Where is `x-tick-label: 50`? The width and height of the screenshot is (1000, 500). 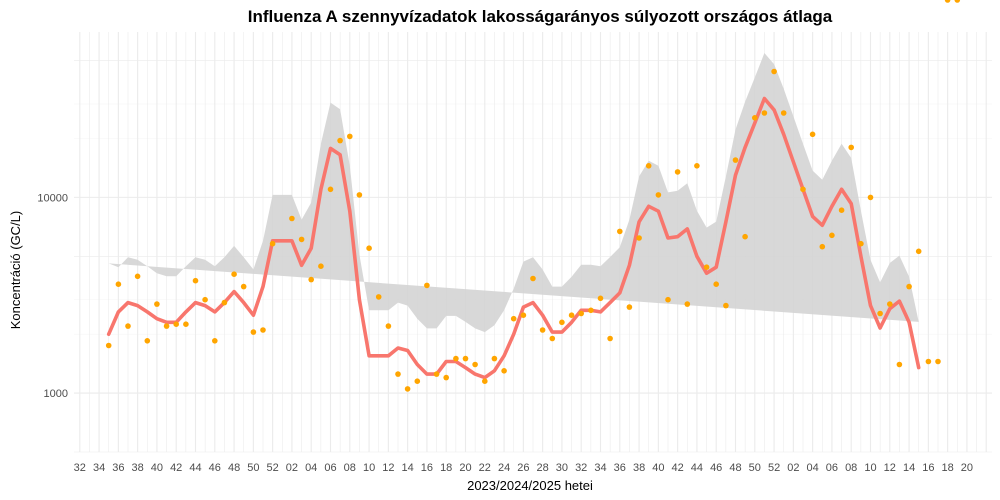
x-tick-label: 50 is located at coordinates (253, 468).